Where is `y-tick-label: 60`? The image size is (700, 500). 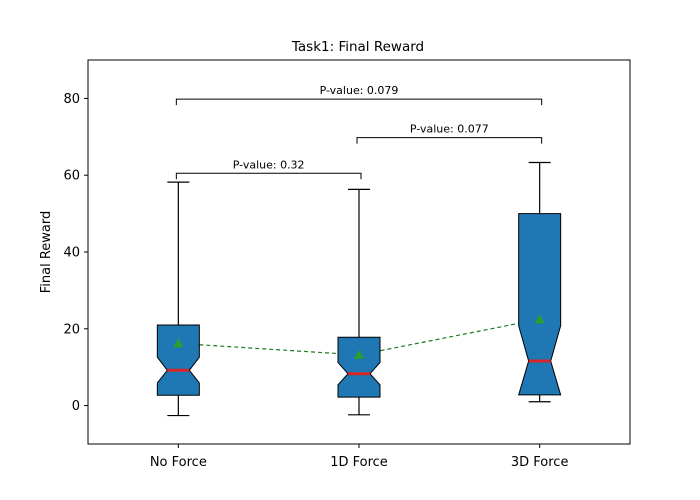 y-tick-label: 60 is located at coordinates (71, 176).